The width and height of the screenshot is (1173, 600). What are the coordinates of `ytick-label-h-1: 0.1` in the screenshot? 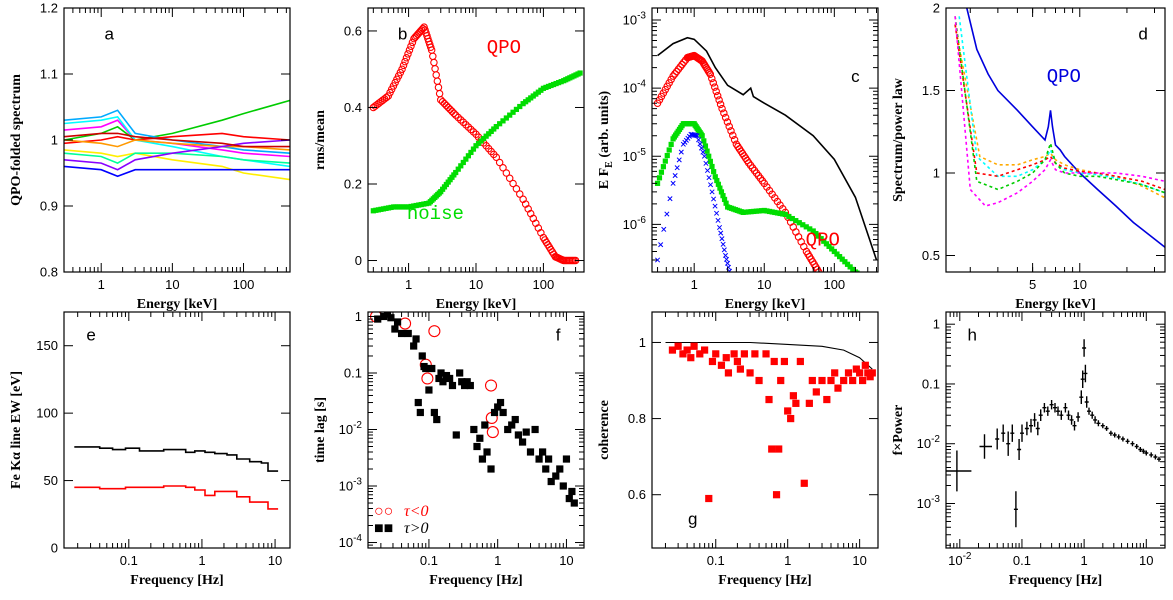 It's located at (931, 383).